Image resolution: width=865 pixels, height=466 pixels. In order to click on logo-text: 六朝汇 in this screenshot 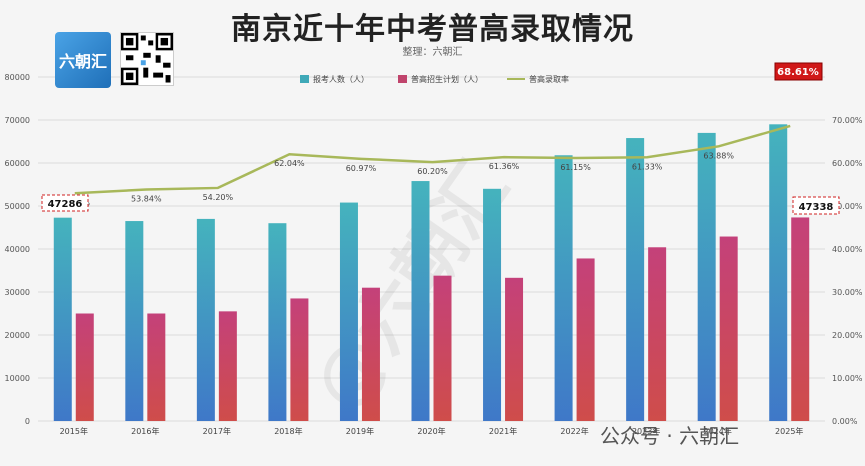, I will do `click(82, 61)`.